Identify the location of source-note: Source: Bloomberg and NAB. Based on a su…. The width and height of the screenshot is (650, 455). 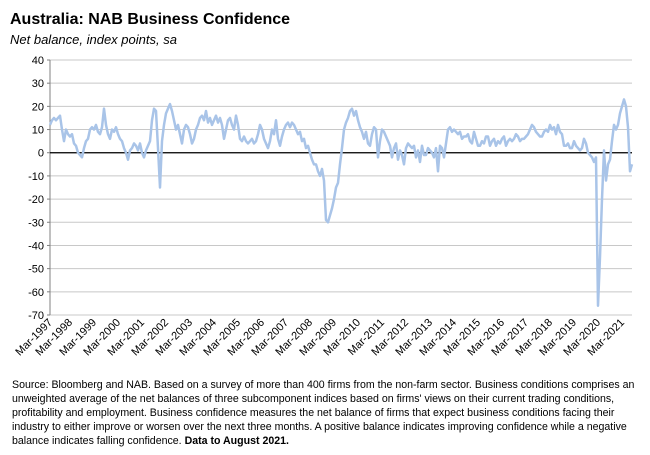
(327, 413).